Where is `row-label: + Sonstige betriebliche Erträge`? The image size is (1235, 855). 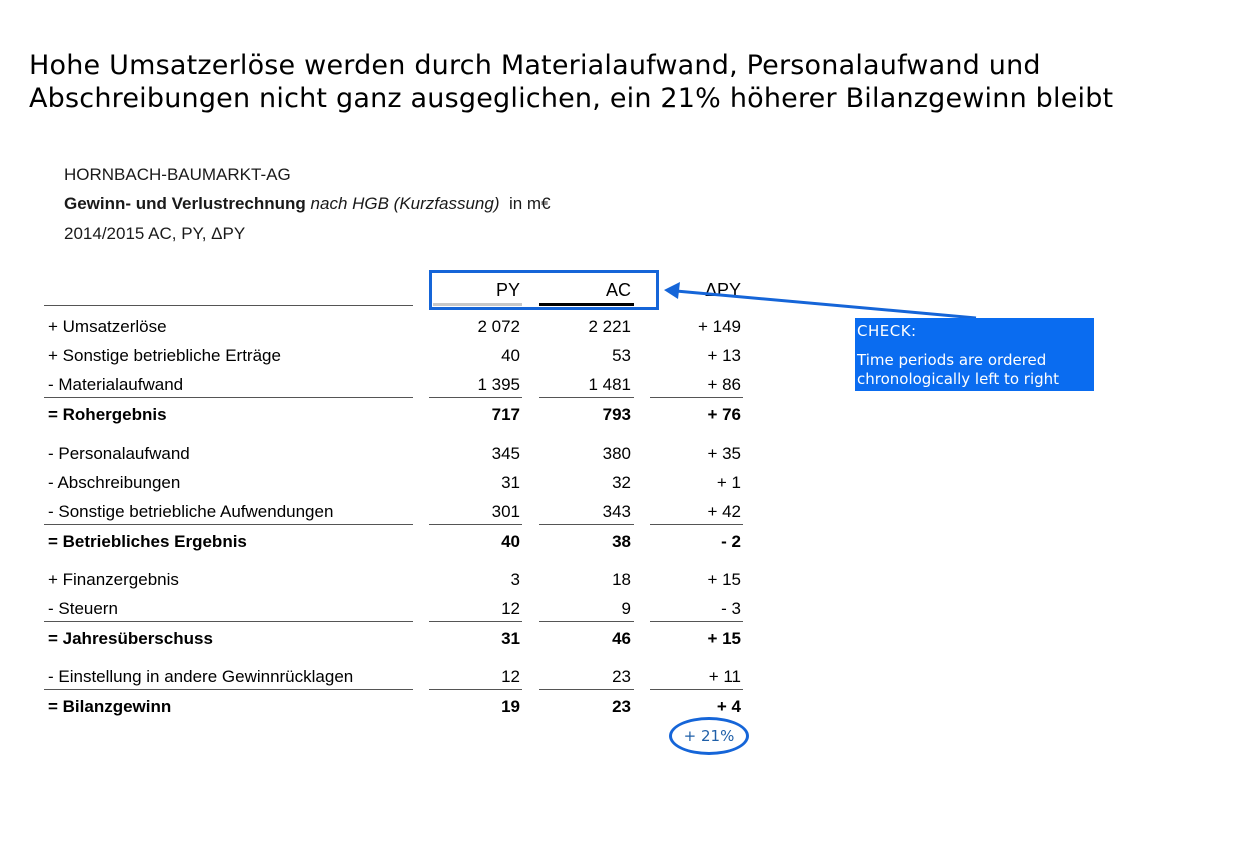 row-label: + Sonstige betriebliche Erträge is located at coordinates (164, 355).